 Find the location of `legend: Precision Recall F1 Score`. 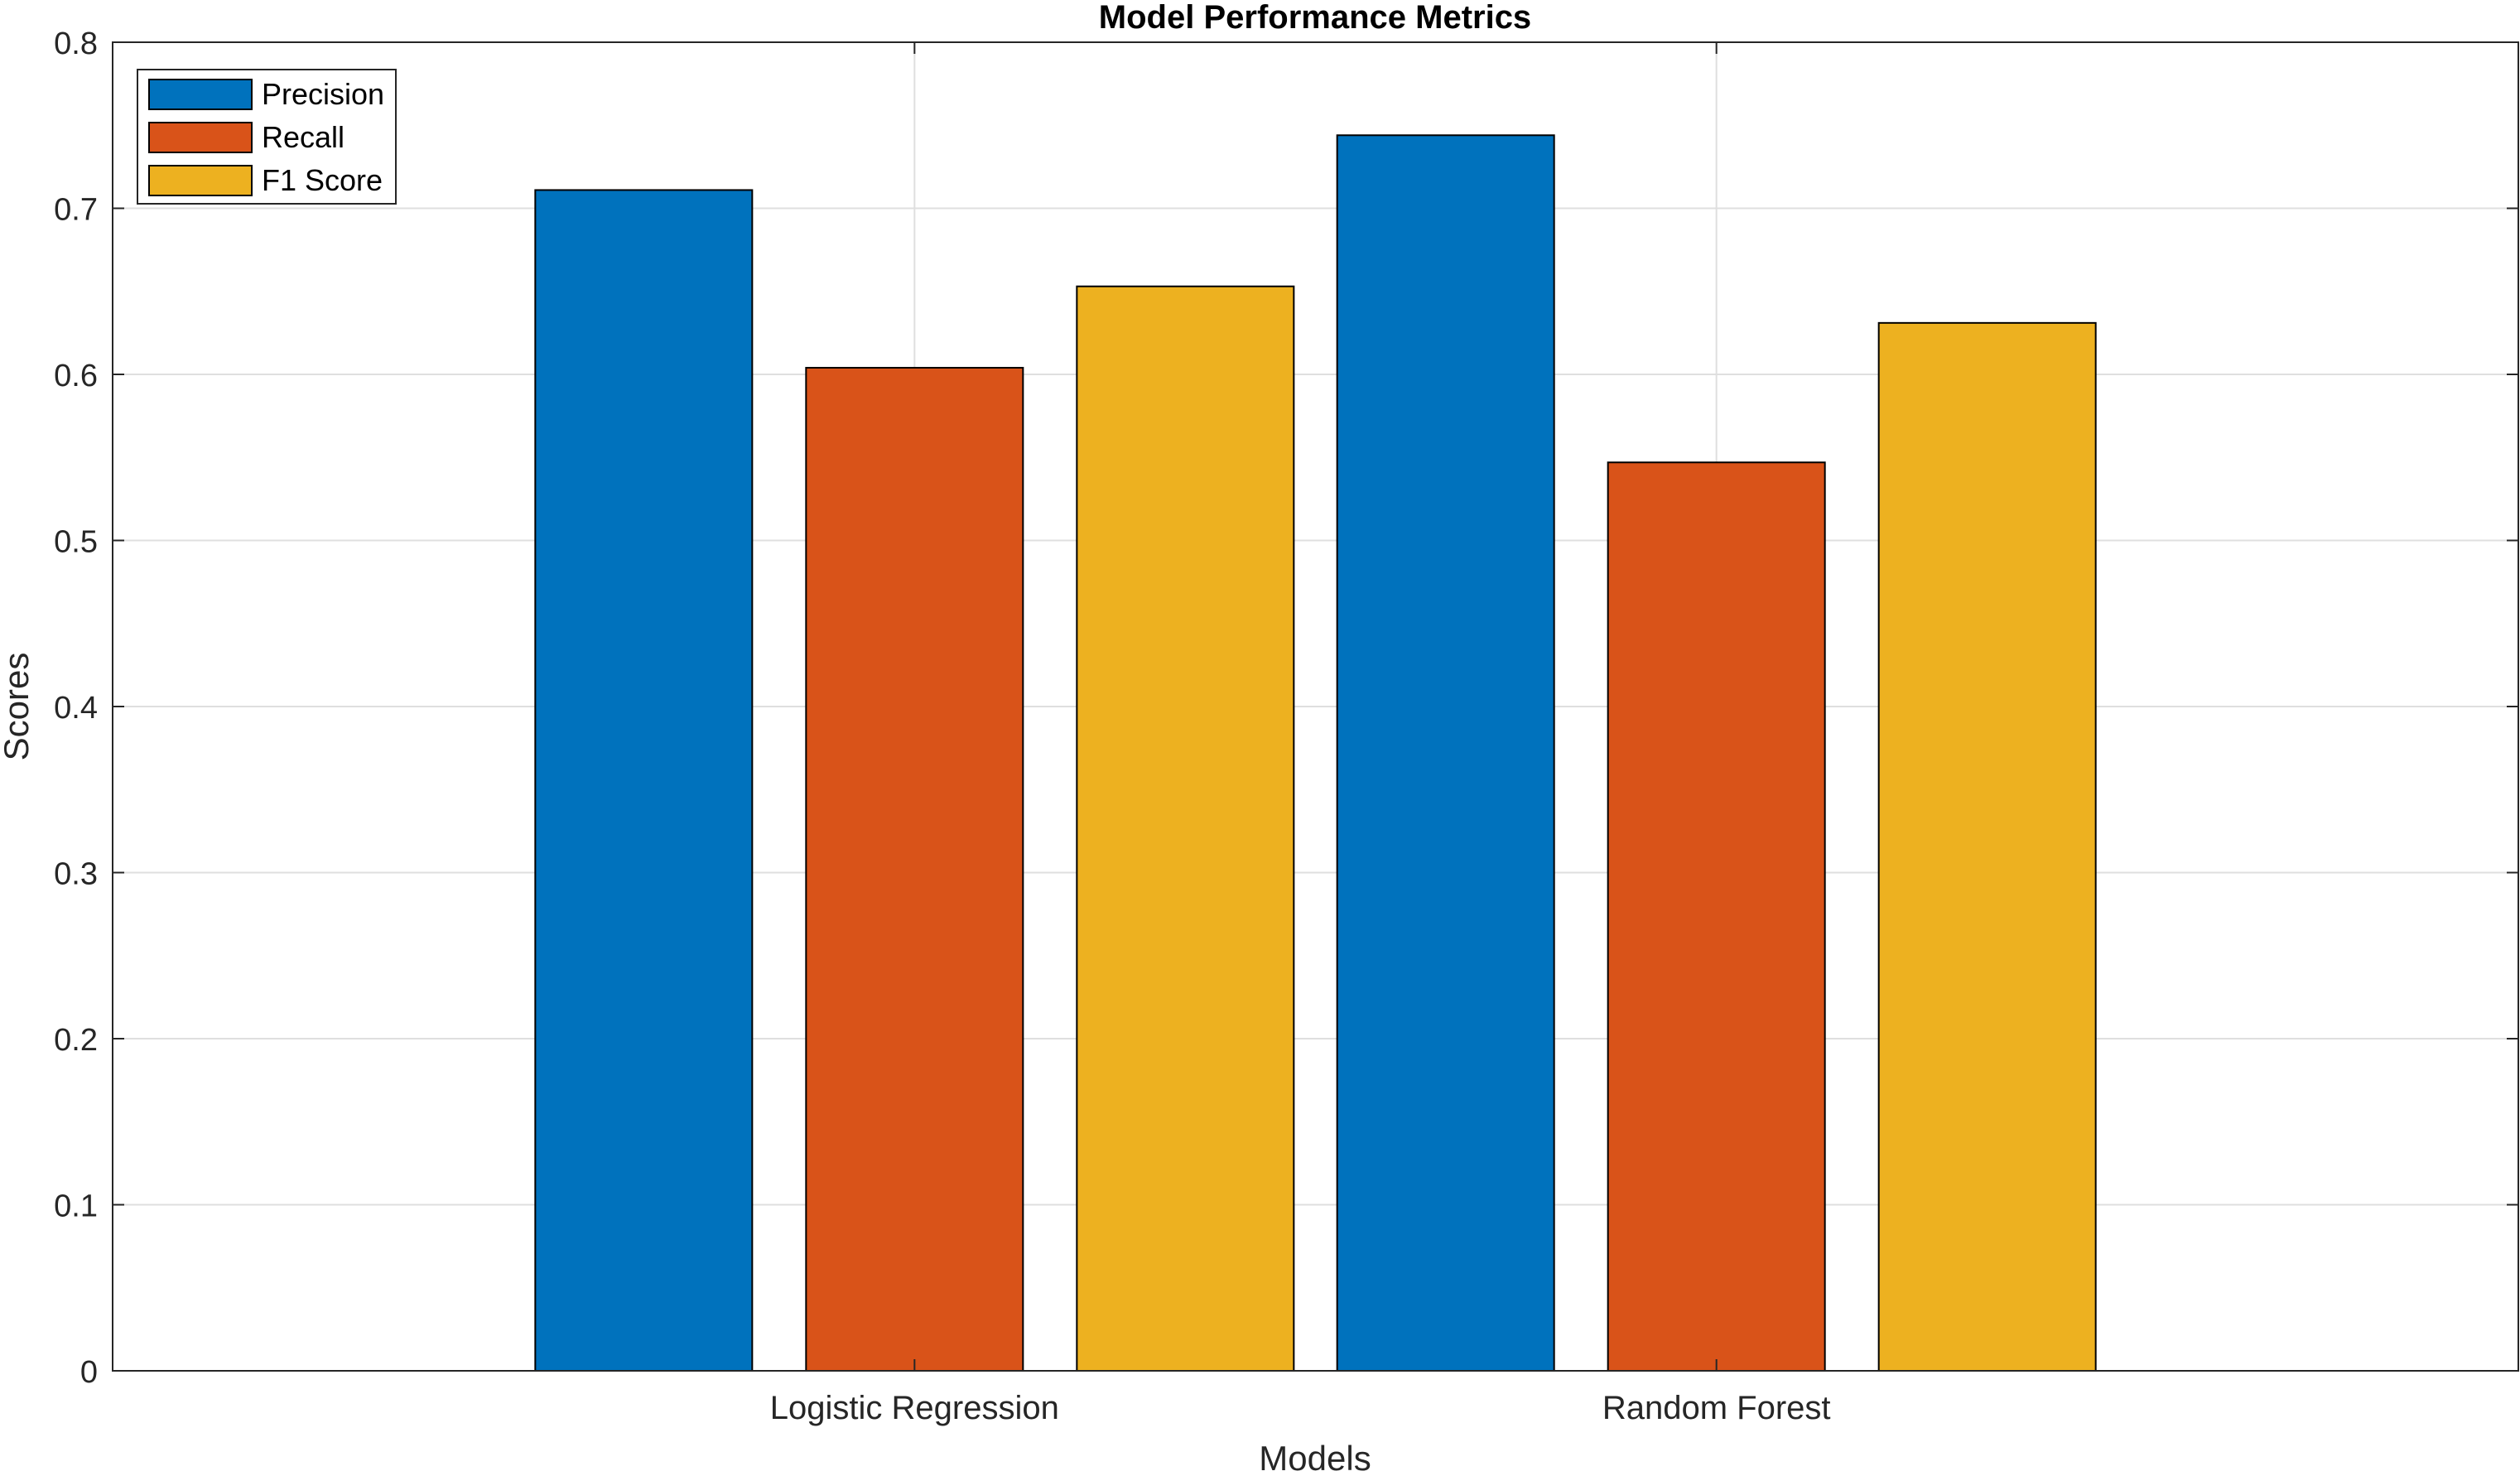

legend: Precision Recall F1 Score is located at coordinates (267, 137).